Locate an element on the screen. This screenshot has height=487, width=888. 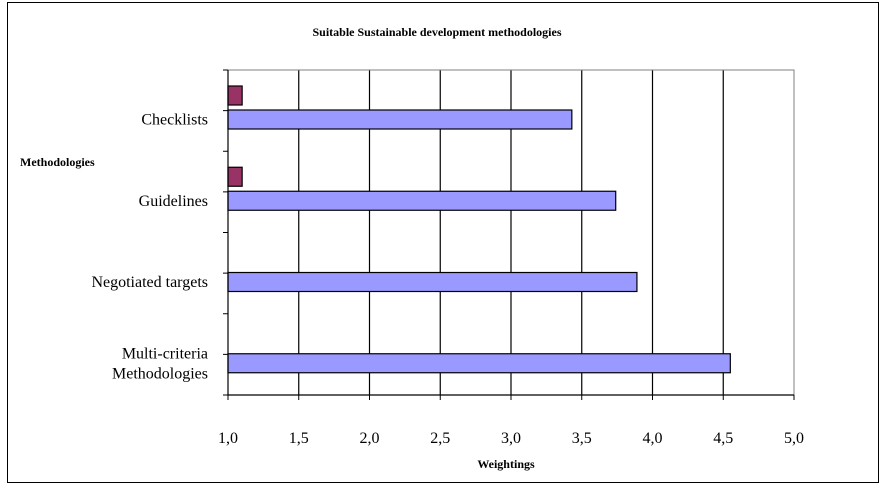
x-tick-label: 4,0 is located at coordinates (653, 438).